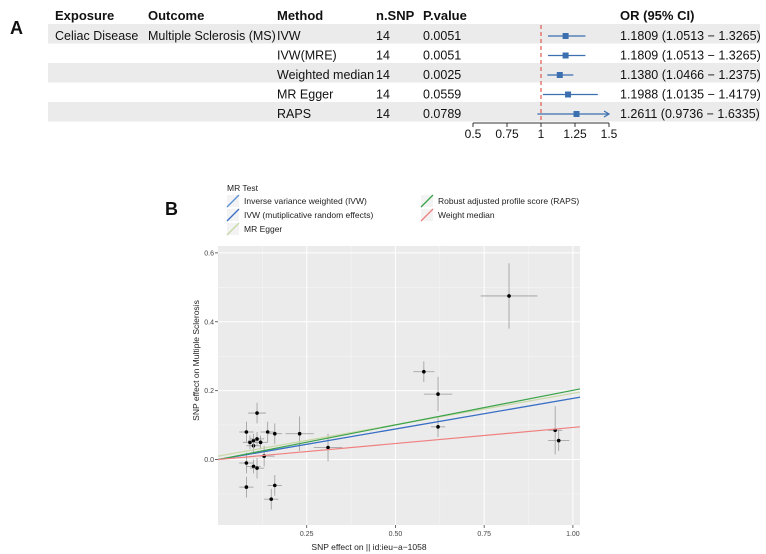 The width and height of the screenshot is (766, 554). I want to click on x-axis-tick-label: 1.00, so click(573, 534).